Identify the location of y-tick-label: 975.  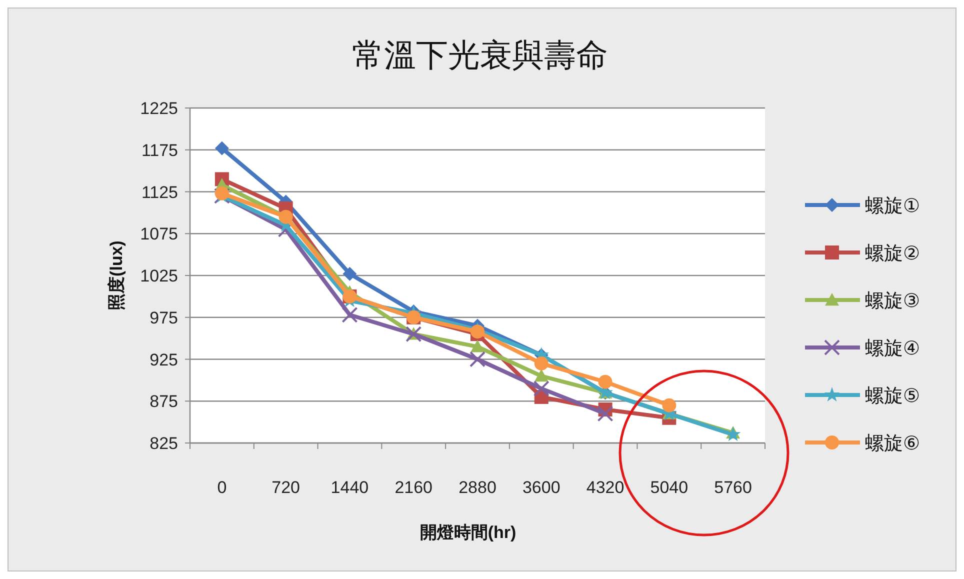
(164, 318).